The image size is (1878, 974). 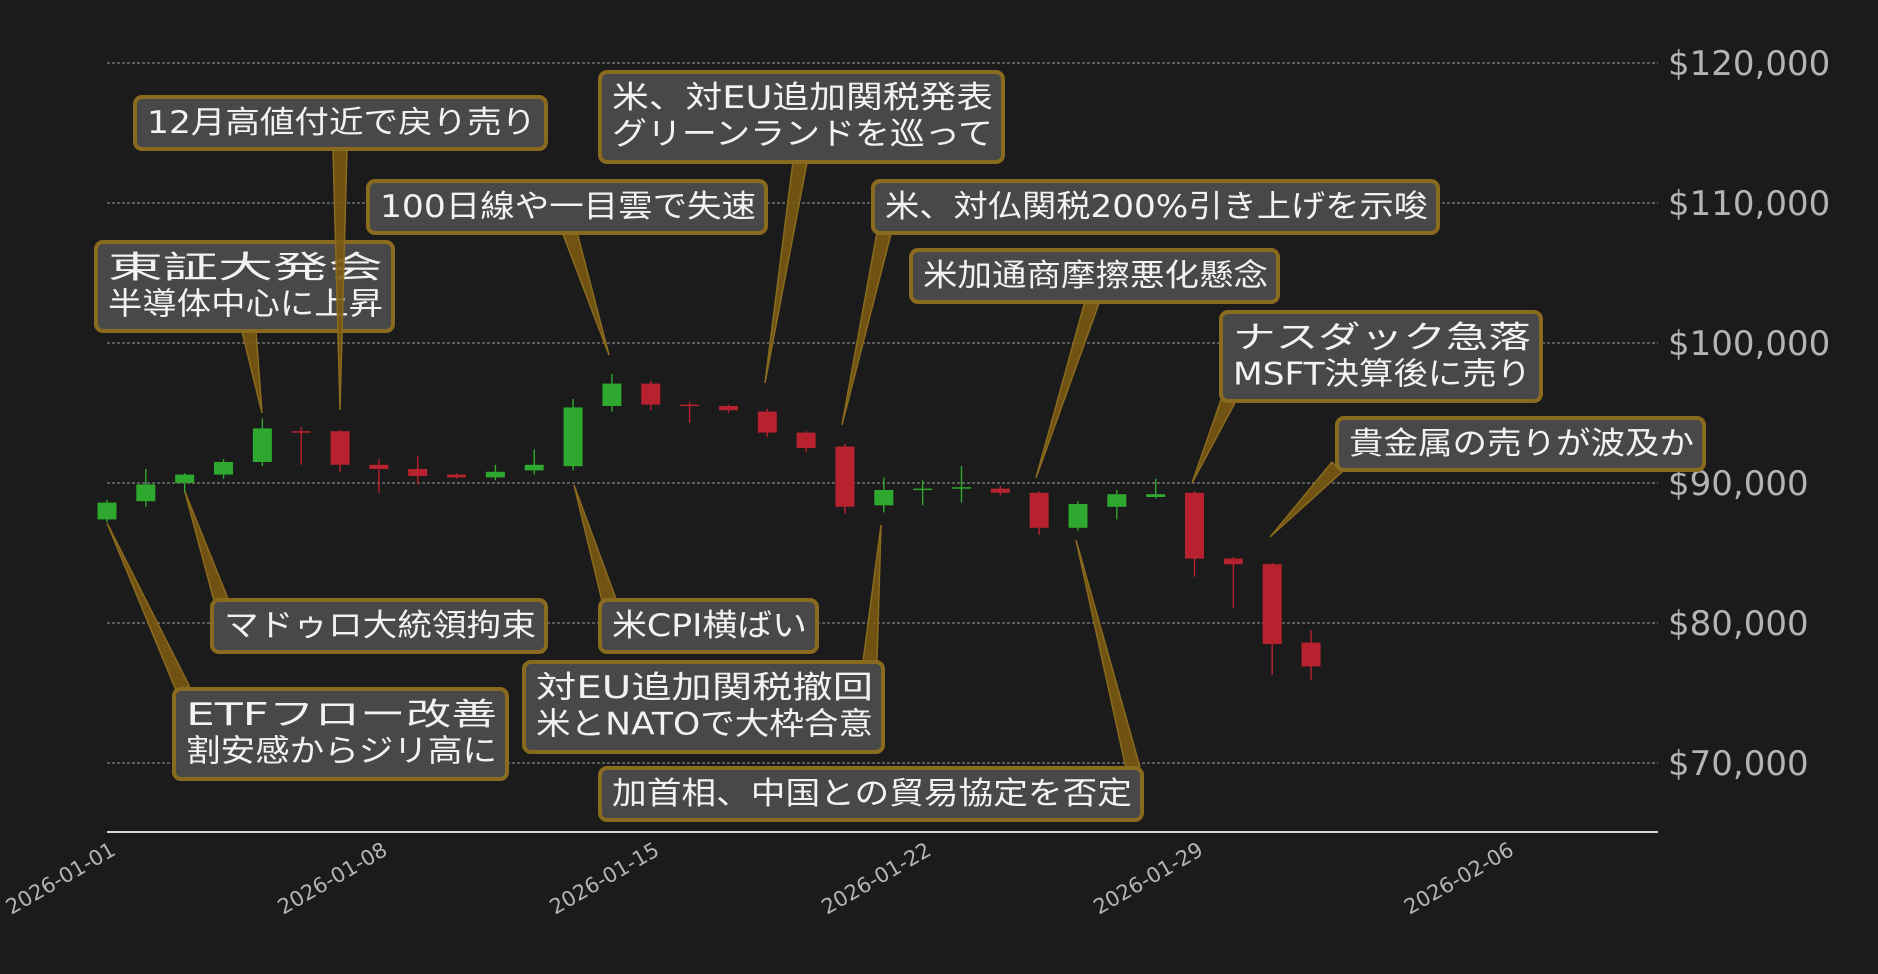 What do you see at coordinates (1094, 363) in the screenshot?
I see `annotation-callout: 米加通商摩擦悪化懸念` at bounding box center [1094, 363].